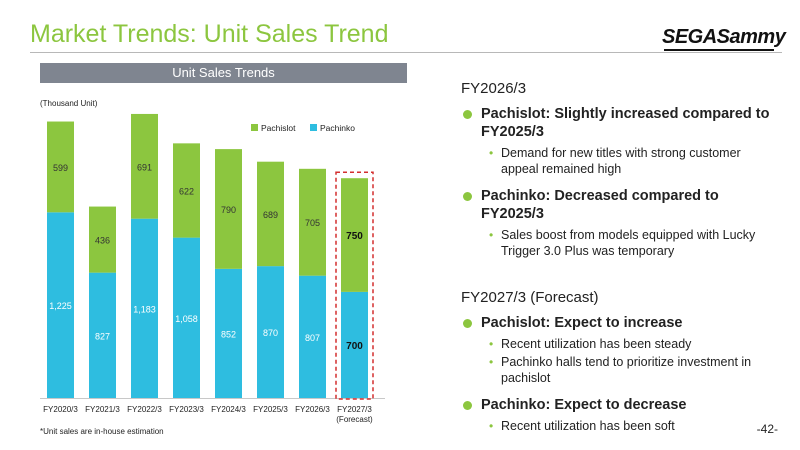 The image size is (800, 450). What do you see at coordinates (270, 409) in the screenshot?
I see `x-tick-label: FY2025/3` at bounding box center [270, 409].